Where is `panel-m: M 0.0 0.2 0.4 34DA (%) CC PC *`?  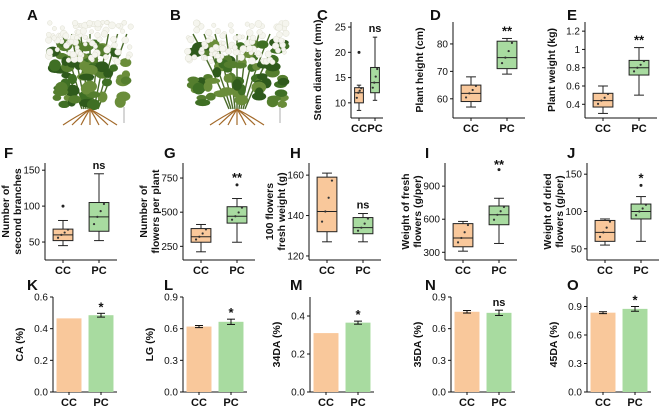 panel-m: M 0.0 0.2 0.4 34DA (%) CC PC * is located at coordinates (322, 343).